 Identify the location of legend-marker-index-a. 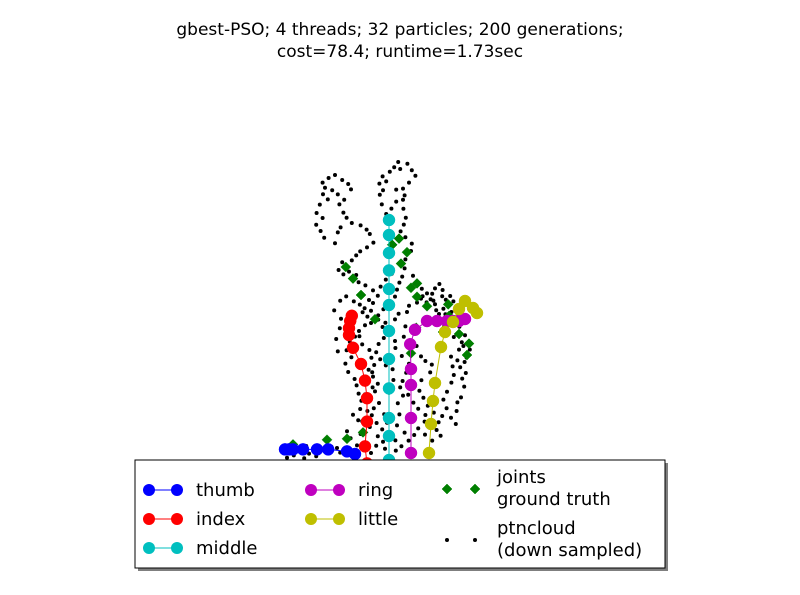
(149, 519).